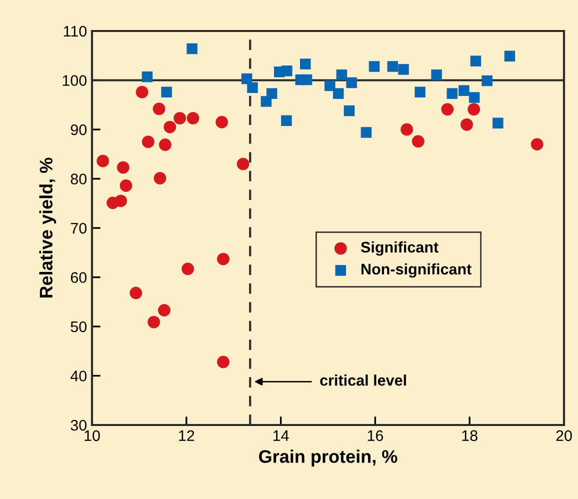  Describe the element at coordinates (78, 326) in the screenshot. I see `y-tick-label: 50` at that location.